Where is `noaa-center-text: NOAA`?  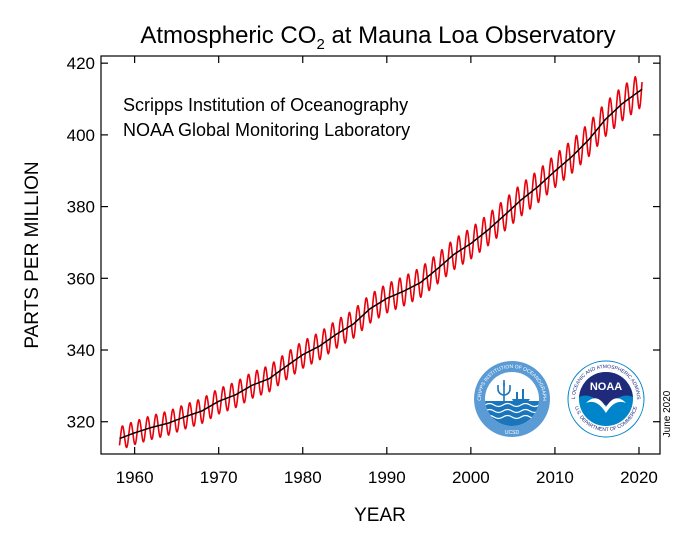
noaa-center-text: NOAA is located at coordinates (606, 387).